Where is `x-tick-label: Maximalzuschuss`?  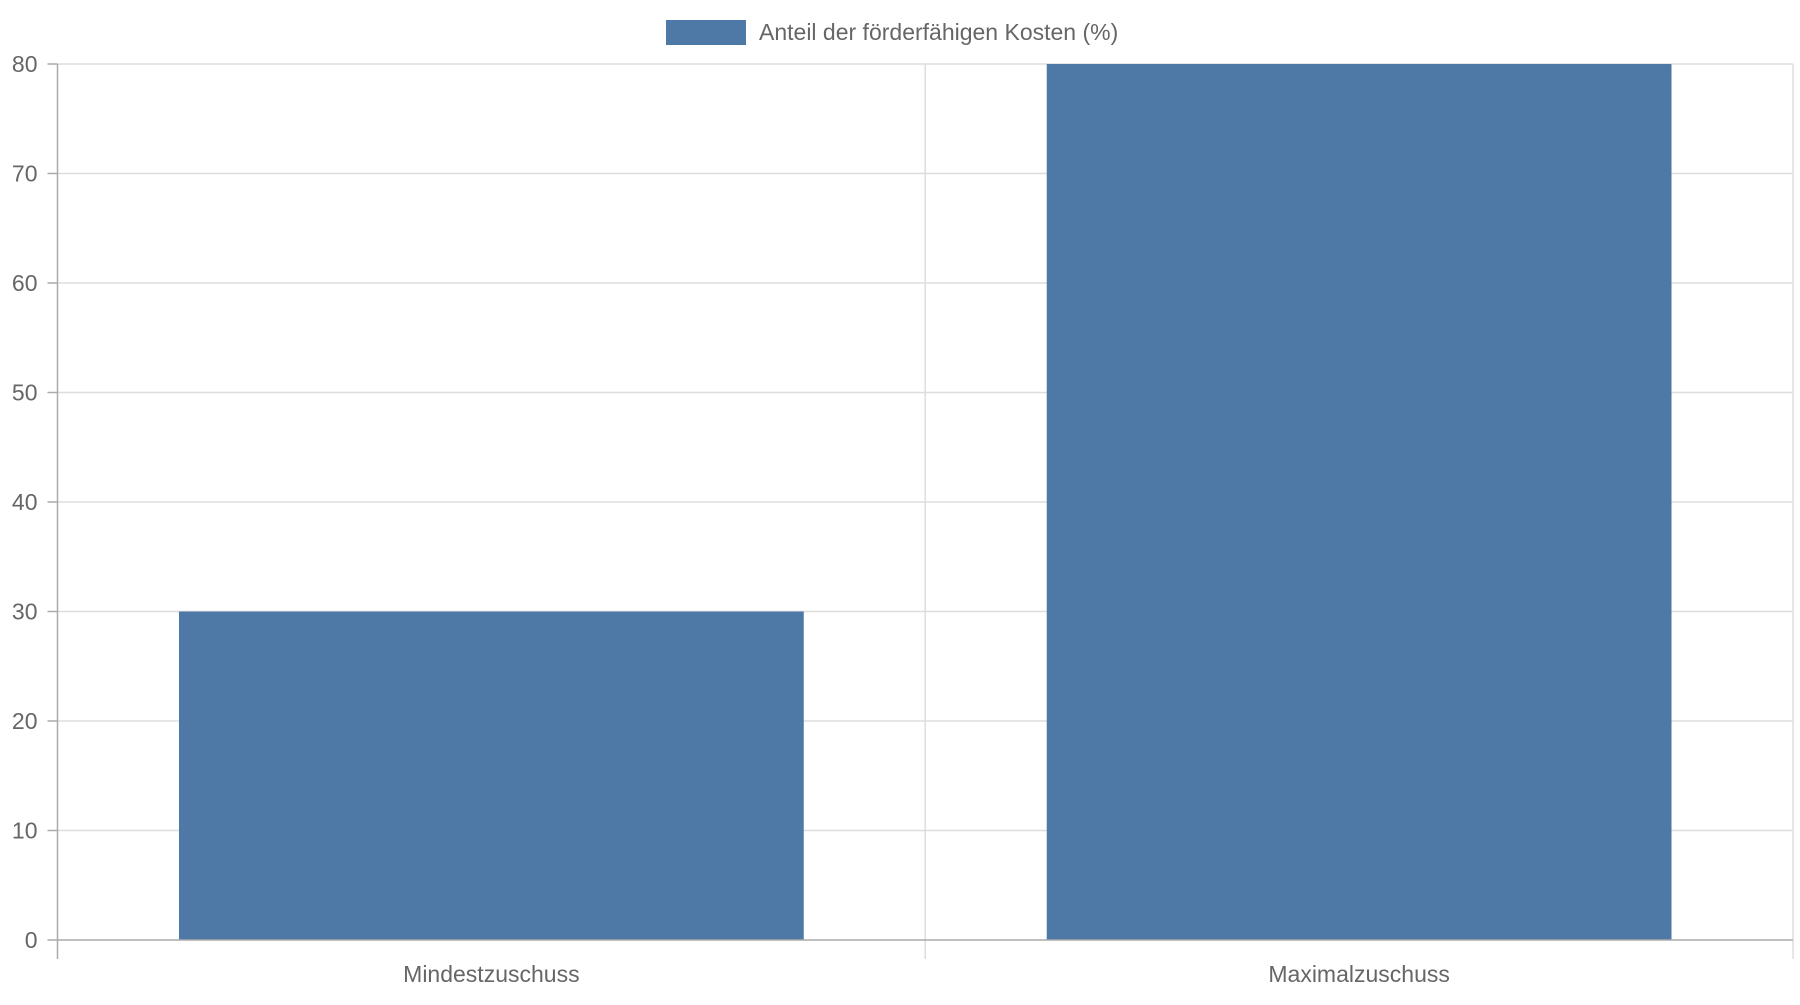 x-tick-label: Maximalzuschuss is located at coordinates (1359, 974).